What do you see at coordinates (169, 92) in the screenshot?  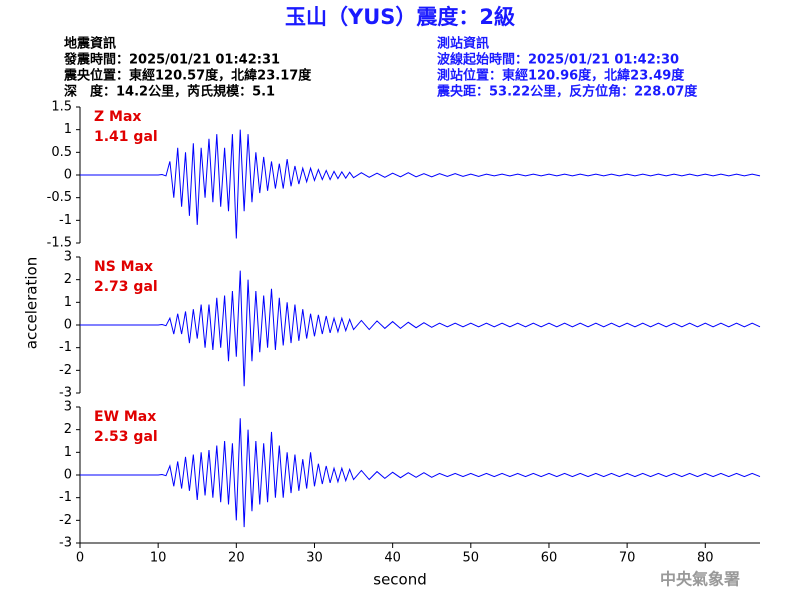 I see `info-line: 深 度：14.2公里，芮氏規模：5.1` at bounding box center [169, 92].